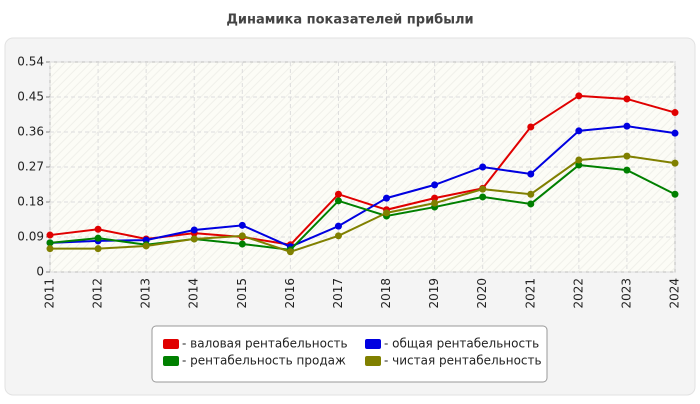 This screenshot has height=404, width=700. What do you see at coordinates (194, 293) in the screenshot?
I see `x-tick-label: 2014` at bounding box center [194, 293].